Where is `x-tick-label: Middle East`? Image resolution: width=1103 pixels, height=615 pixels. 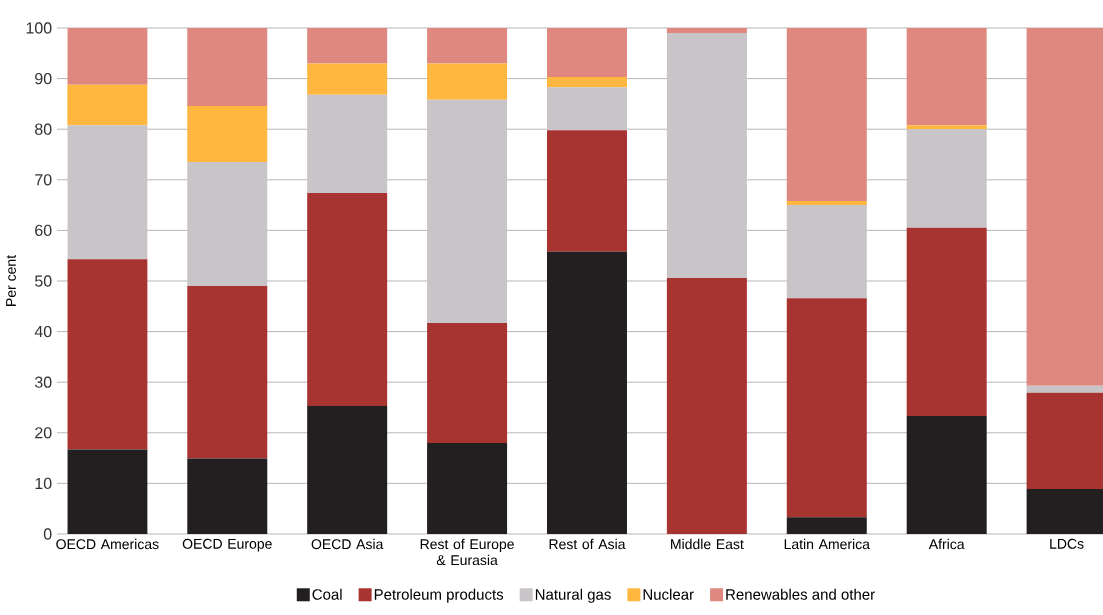 x-tick-label: Middle East is located at coordinates (707, 544).